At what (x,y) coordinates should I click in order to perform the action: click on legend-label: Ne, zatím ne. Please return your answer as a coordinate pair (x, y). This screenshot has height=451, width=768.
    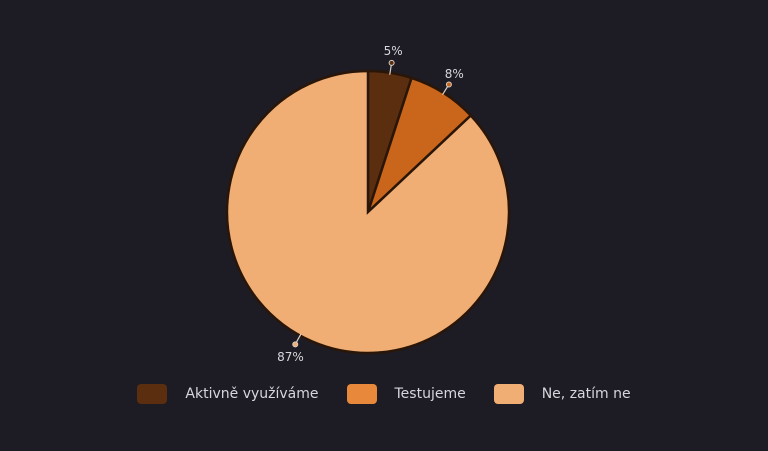
    Looking at the image, I should click on (586, 394).